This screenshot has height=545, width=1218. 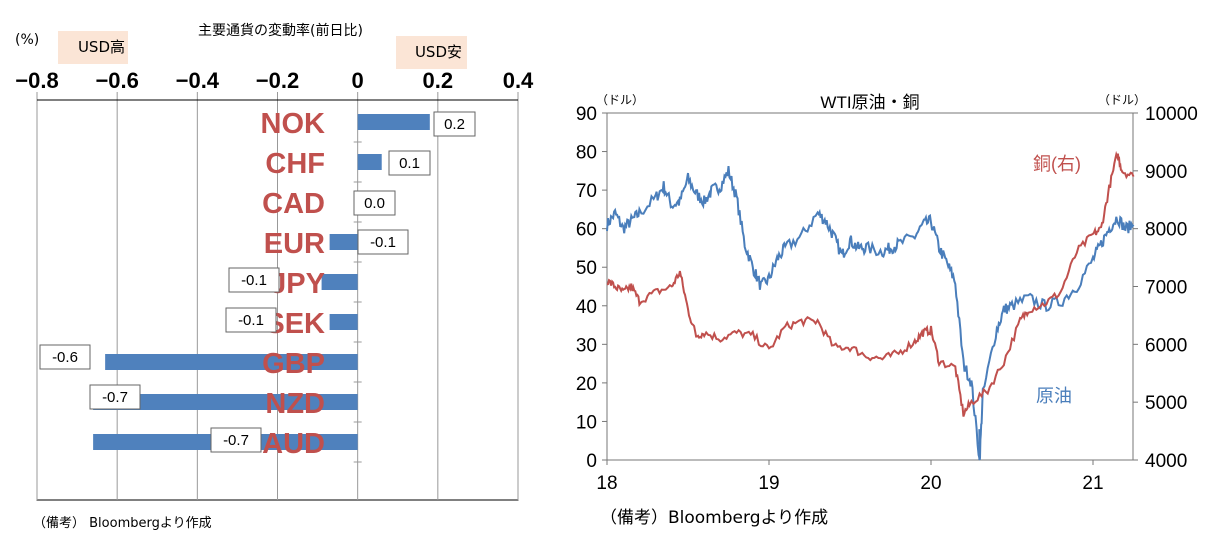 I want to click on left-unit: （ドル）, so click(x=620, y=100).